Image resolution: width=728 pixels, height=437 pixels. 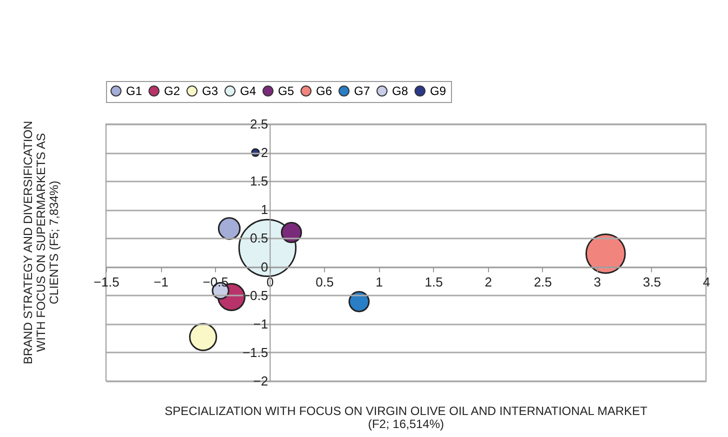 I want to click on legend-label: G6, so click(x=324, y=91).